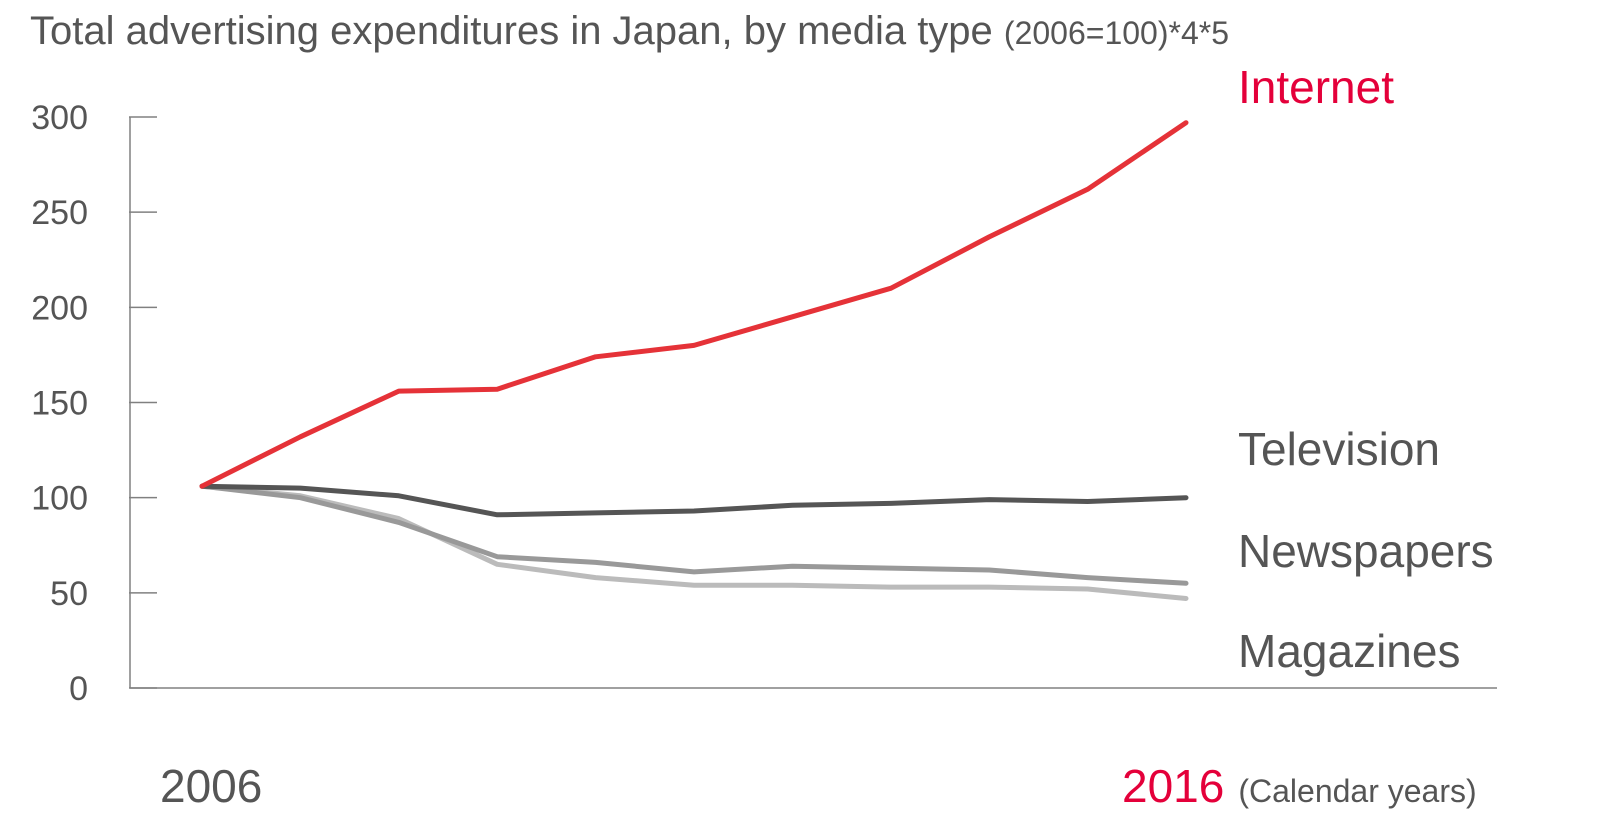 The height and width of the screenshot is (821, 1620). What do you see at coordinates (94, 403) in the screenshot?
I see `y-axis-ticks: 0 50 100 150 200 250 300` at bounding box center [94, 403].